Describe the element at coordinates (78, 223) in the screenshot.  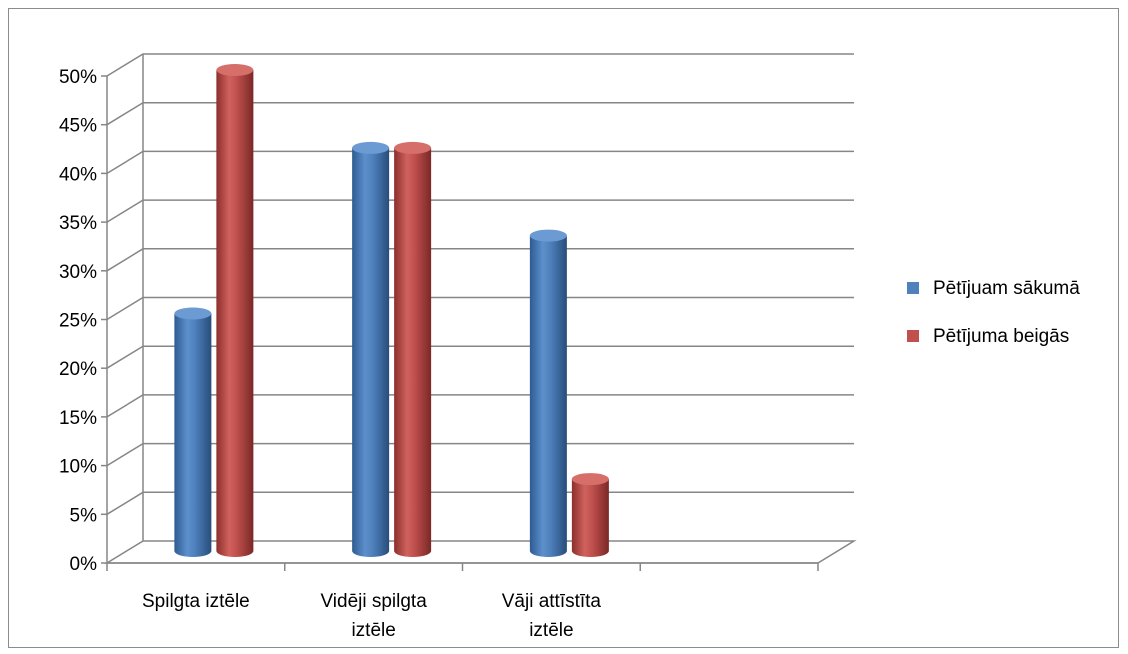
I see `y-tick-label: 35%` at that location.